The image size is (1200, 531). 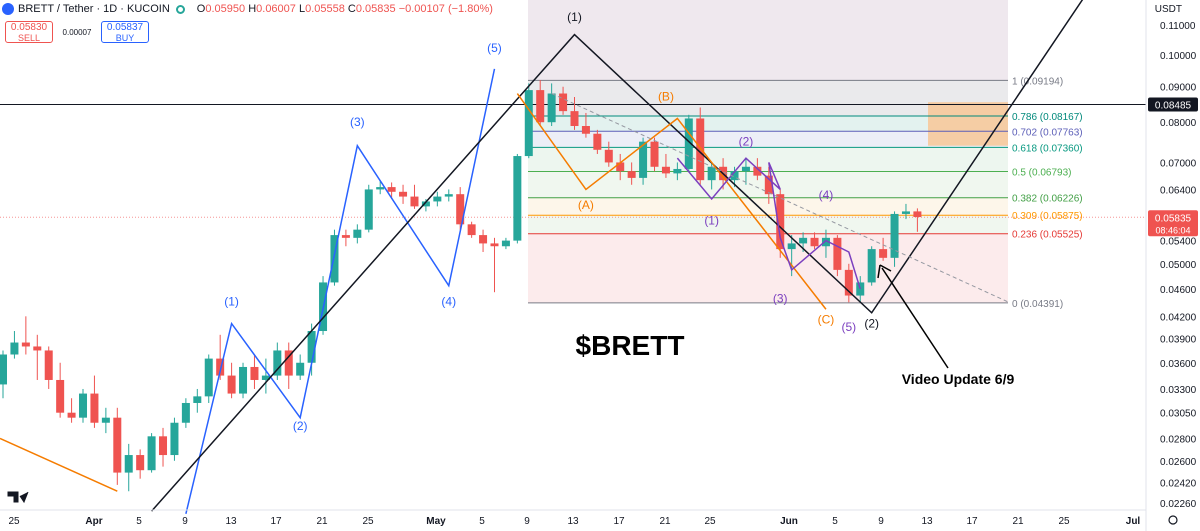 I want to click on y-tick-label-0: 0.11000, so click(x=1178, y=26).